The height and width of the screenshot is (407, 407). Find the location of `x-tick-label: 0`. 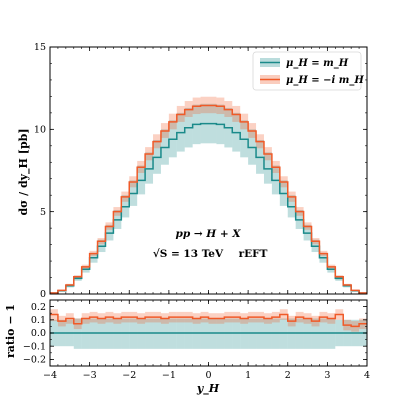

x-tick-label: 0 is located at coordinates (208, 375).